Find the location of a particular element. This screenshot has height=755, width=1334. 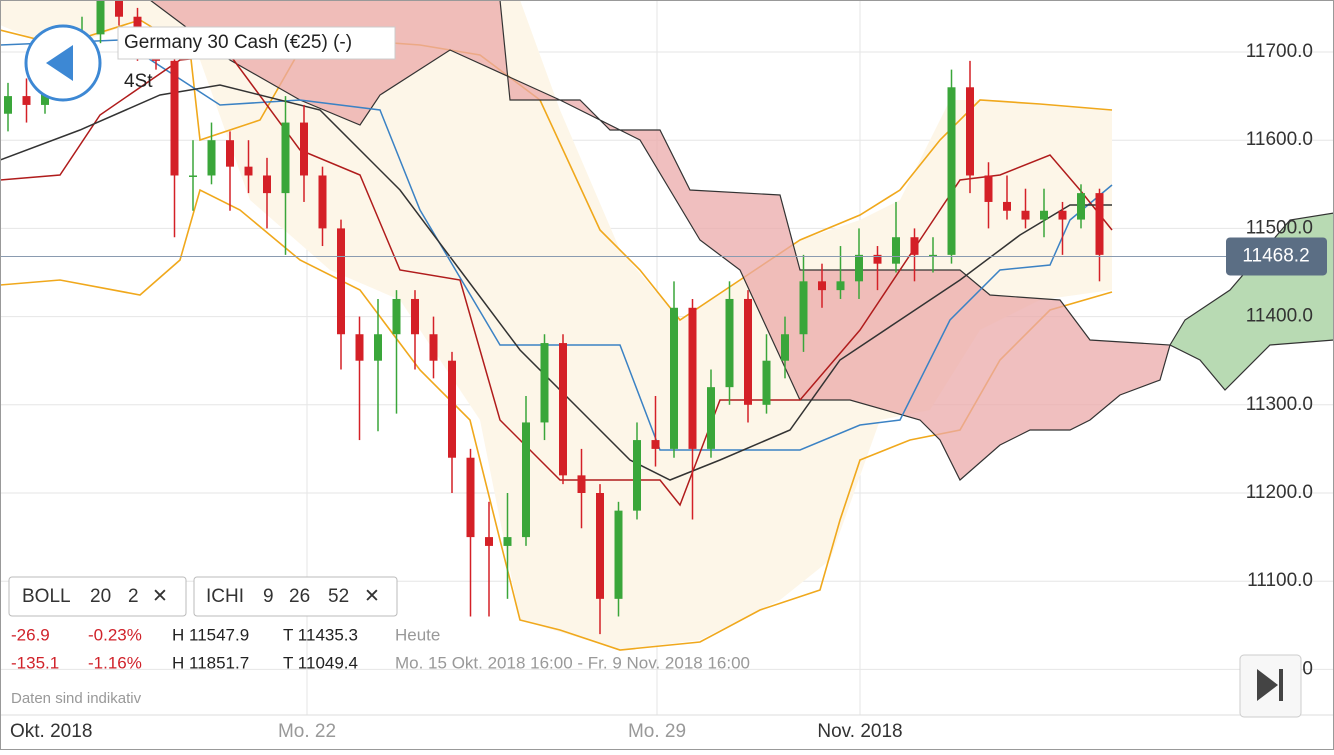

chip-param: 2 is located at coordinates (133, 596).